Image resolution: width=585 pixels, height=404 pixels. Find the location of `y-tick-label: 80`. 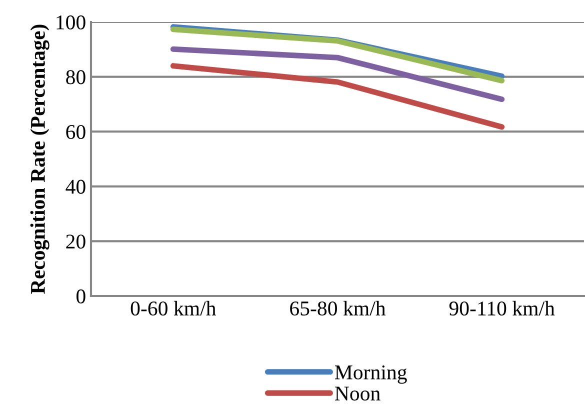

y-tick-label: 80 is located at coordinates (76, 77).